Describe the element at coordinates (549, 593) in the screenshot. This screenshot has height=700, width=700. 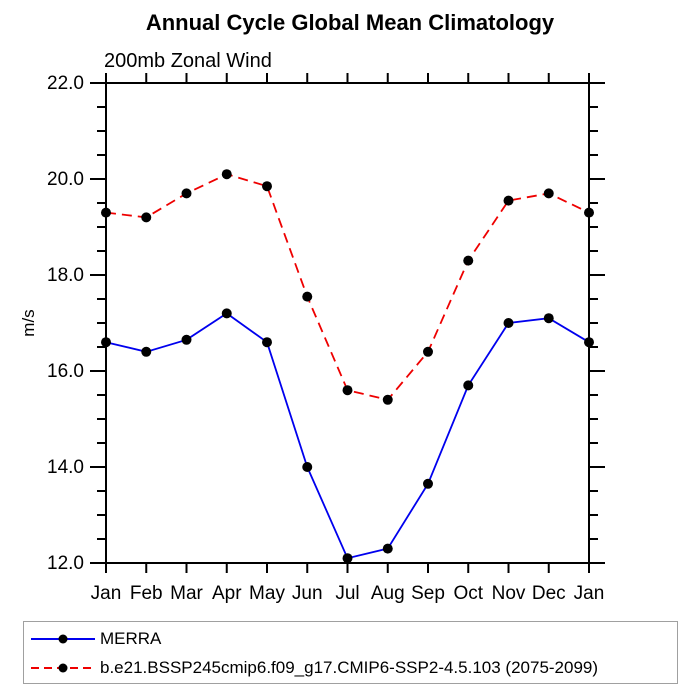
I see `x-tick-label: Dec` at that location.